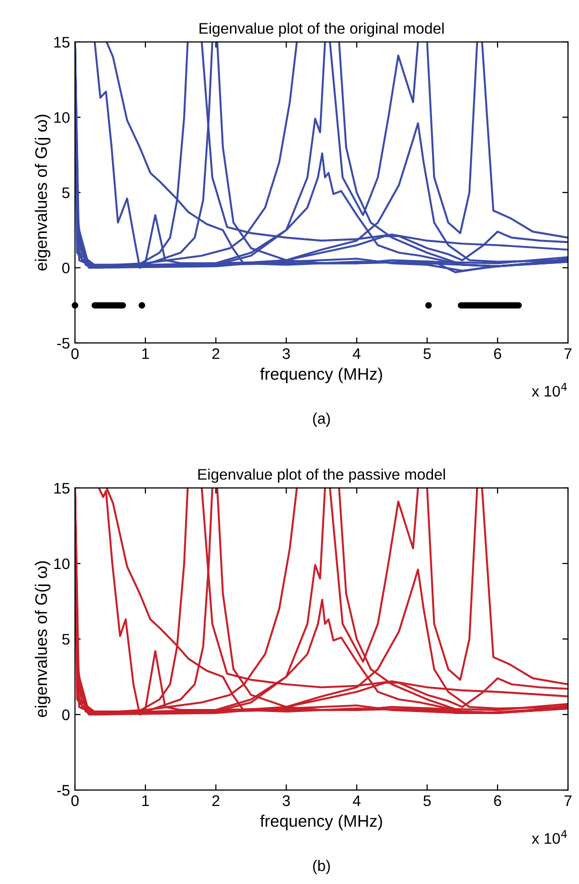 Image resolution: width=579 pixels, height=884 pixels. What do you see at coordinates (321, 475) in the screenshot?
I see `chart-title: Eigenvalue plot of the passive model` at bounding box center [321, 475].